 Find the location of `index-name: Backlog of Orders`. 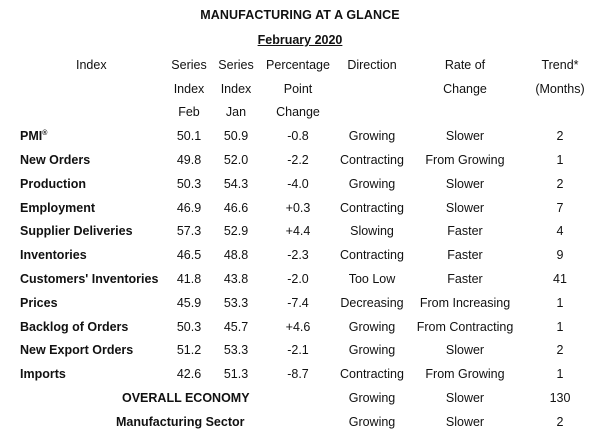

index-name: Backlog of Orders is located at coordinates (93, 327).